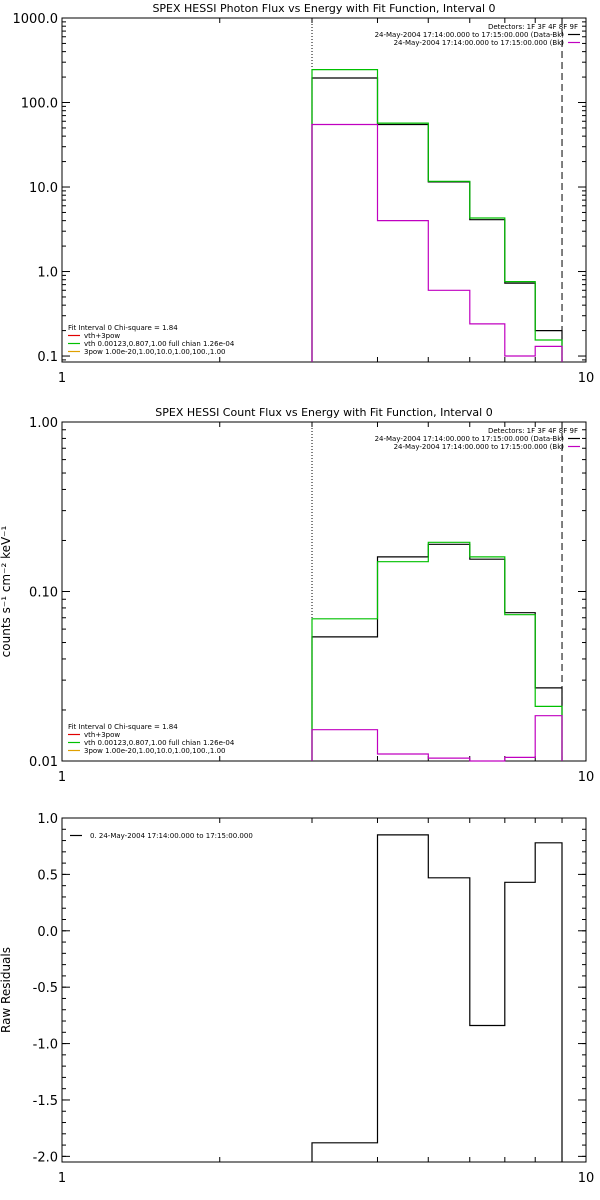 This screenshot has width=600, height=1200. What do you see at coordinates (45, 1157) in the screenshot?
I see `y-tick-label: -2.0` at bounding box center [45, 1157].